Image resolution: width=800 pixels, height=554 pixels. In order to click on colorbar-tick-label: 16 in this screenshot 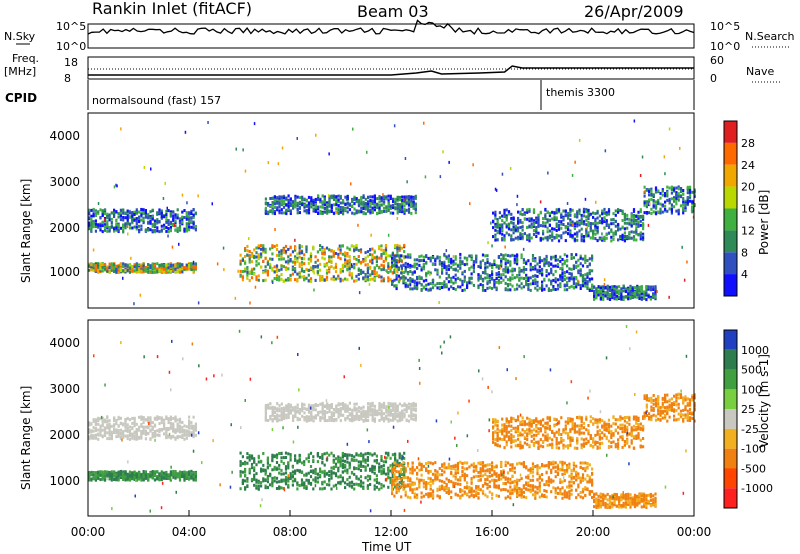, I will do `click(748, 209)`.